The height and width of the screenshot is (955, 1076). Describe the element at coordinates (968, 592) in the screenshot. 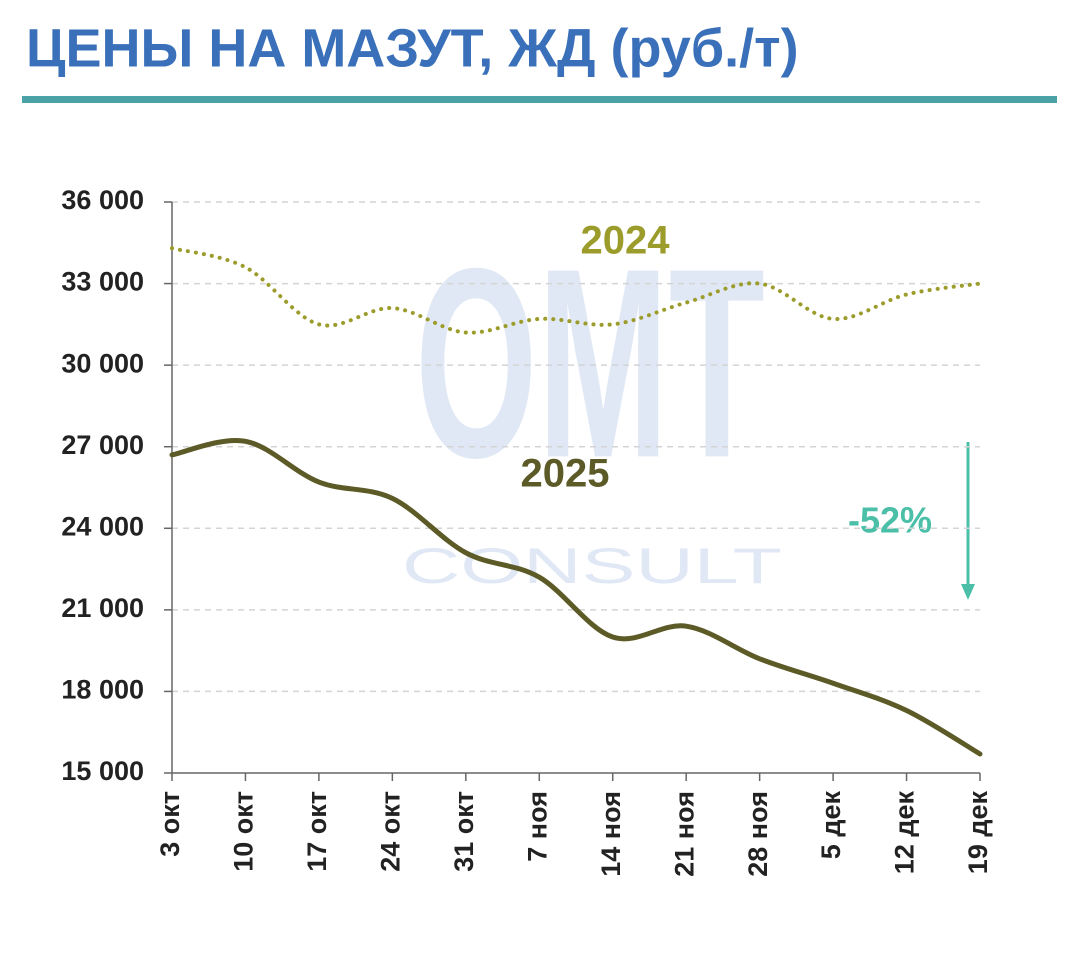

I see `arrow-head` at that location.